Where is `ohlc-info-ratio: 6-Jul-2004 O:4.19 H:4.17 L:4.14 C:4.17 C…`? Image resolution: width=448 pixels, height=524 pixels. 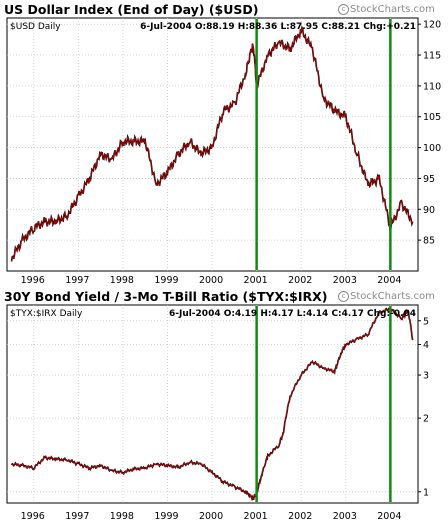
ohlc-info-ratio: 6-Jul-2004 O:4.19 H:4.17 L:4.14 C:4.17 C… is located at coordinates (292, 314).